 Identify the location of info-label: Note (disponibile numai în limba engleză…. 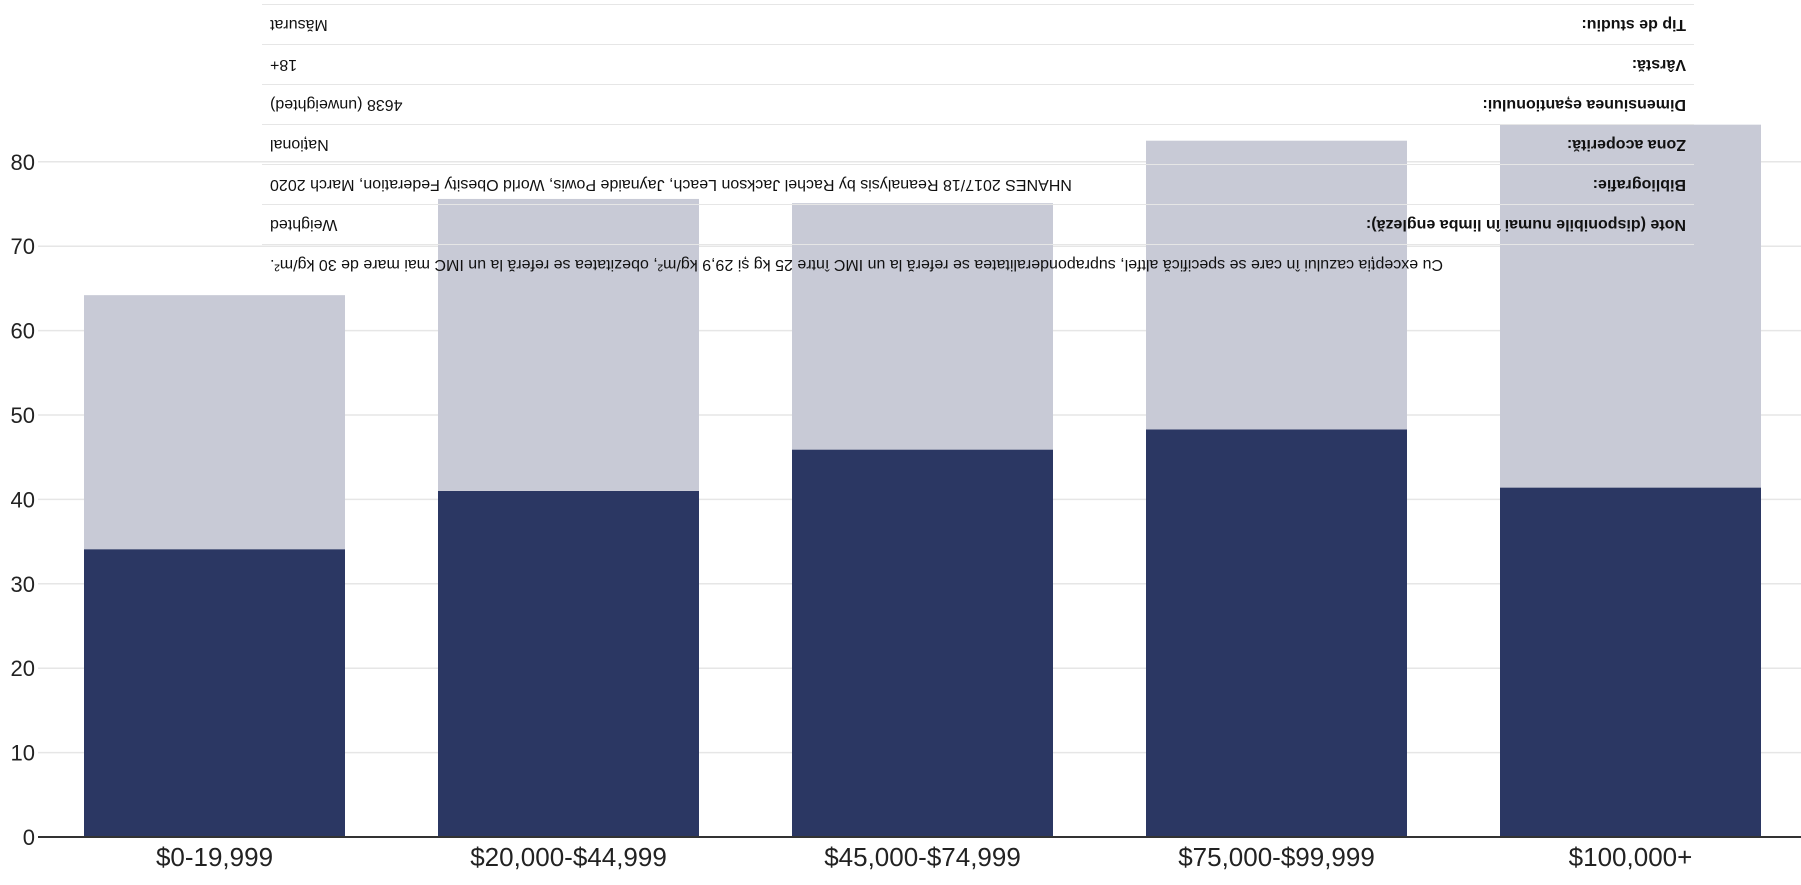
(1525, 224).